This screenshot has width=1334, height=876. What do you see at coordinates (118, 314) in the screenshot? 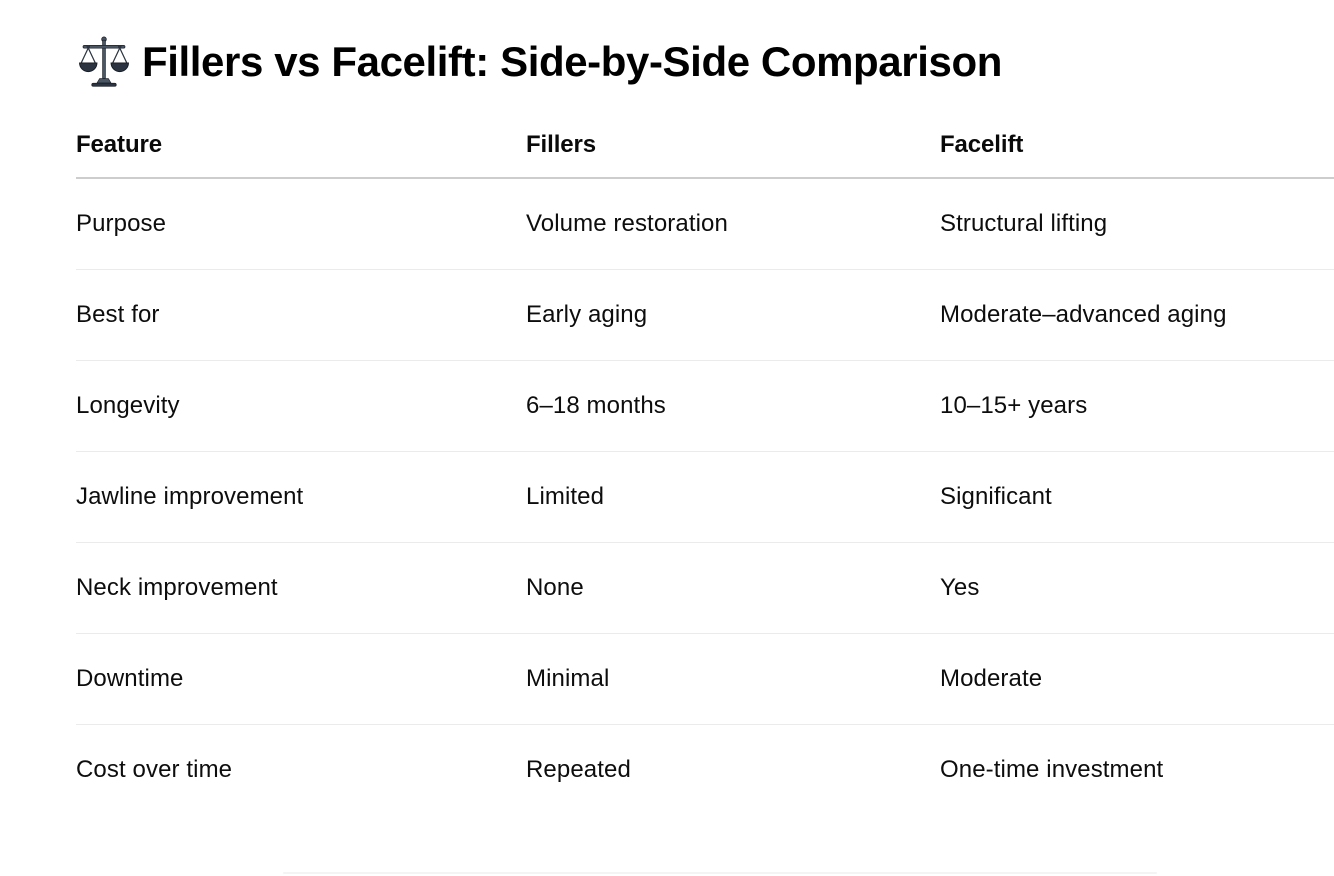
I see `cell-feature: Best for` at bounding box center [118, 314].